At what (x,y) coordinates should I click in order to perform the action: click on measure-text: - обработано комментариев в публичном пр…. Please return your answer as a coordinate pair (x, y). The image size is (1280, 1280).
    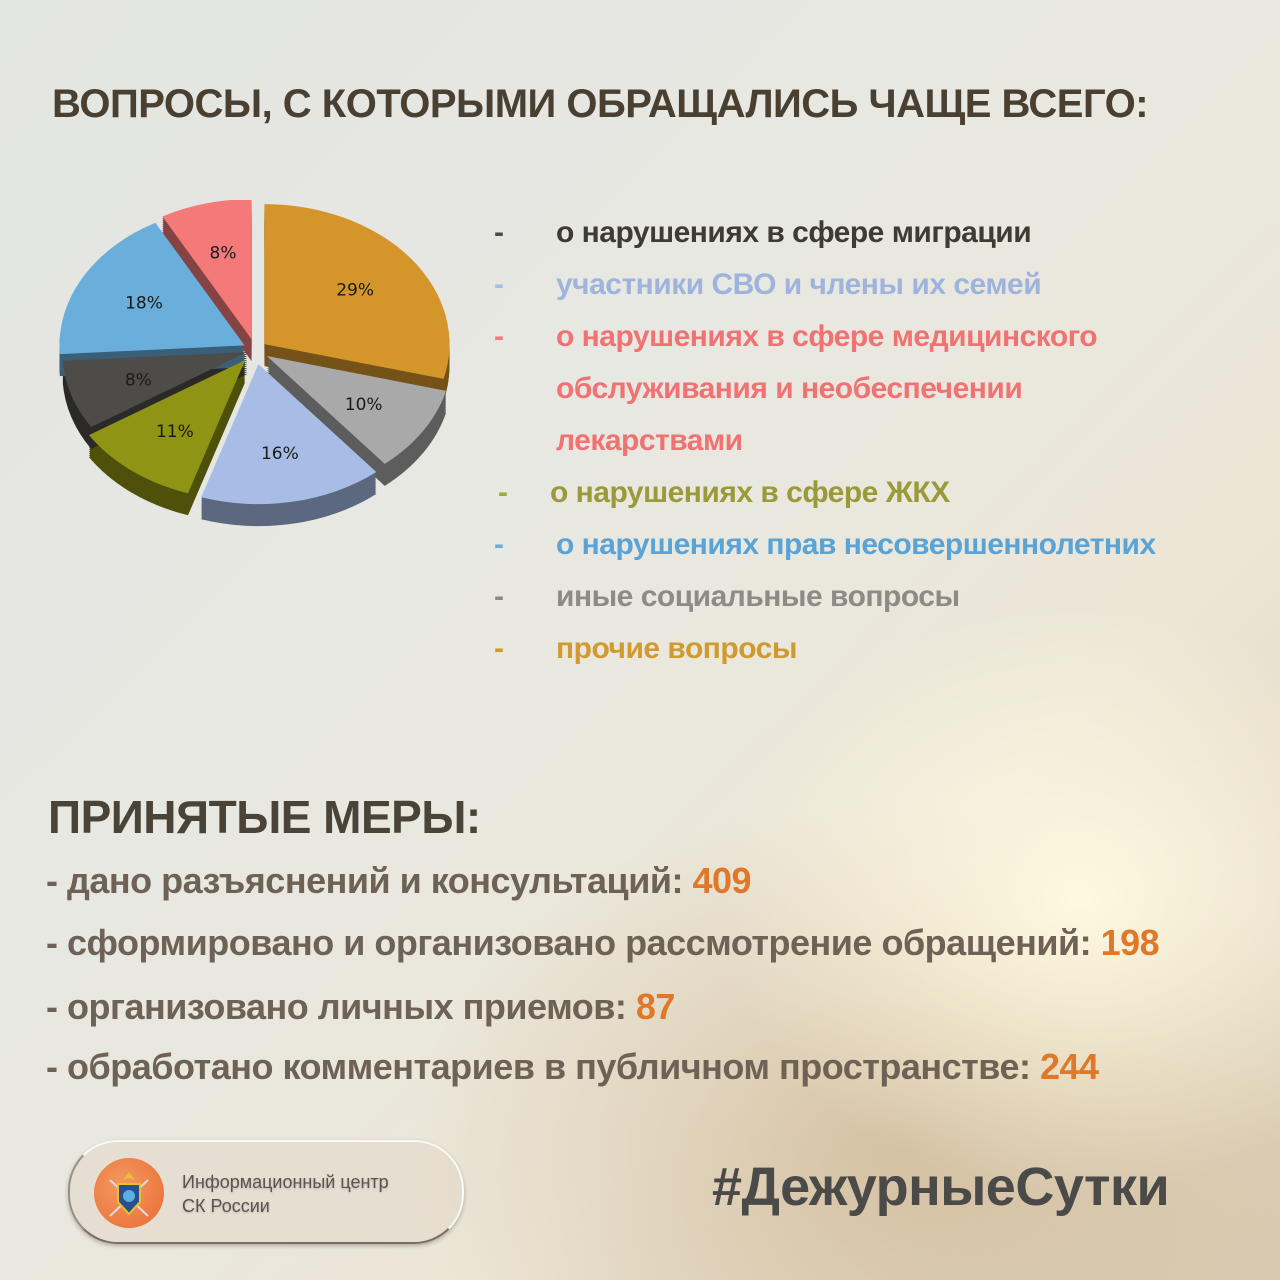
    Looking at the image, I should click on (543, 1066).